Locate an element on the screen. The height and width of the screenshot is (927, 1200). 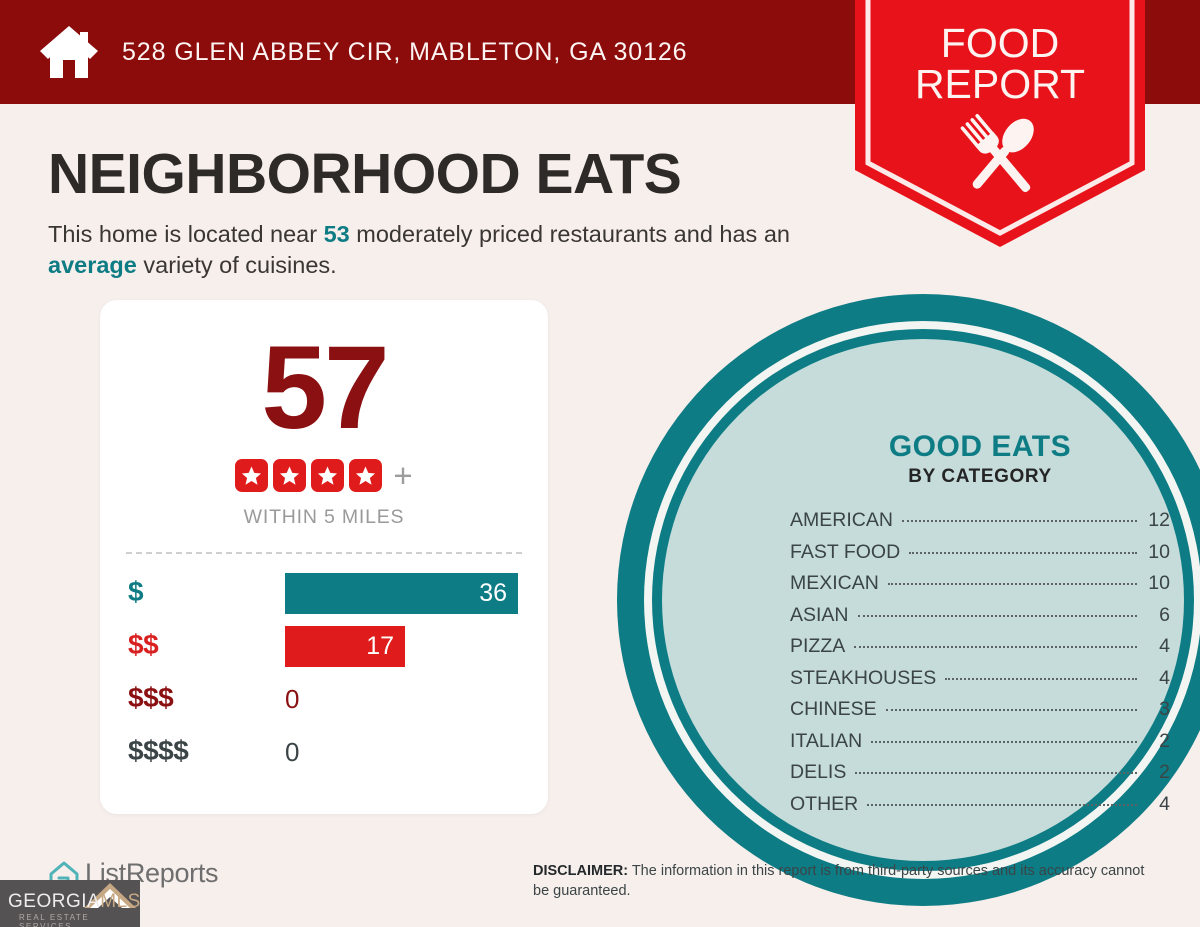
category-row: FAST FOOD 10 is located at coordinates (980, 557).